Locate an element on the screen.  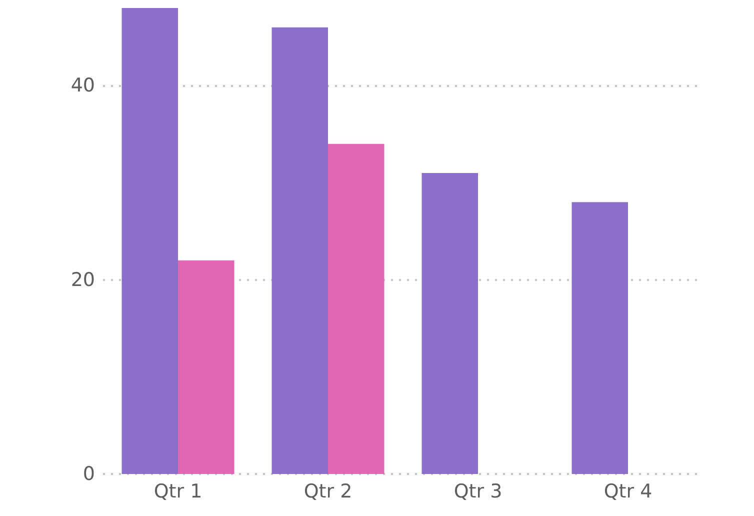
x-tick-label: Qtr 4 is located at coordinates (628, 491).